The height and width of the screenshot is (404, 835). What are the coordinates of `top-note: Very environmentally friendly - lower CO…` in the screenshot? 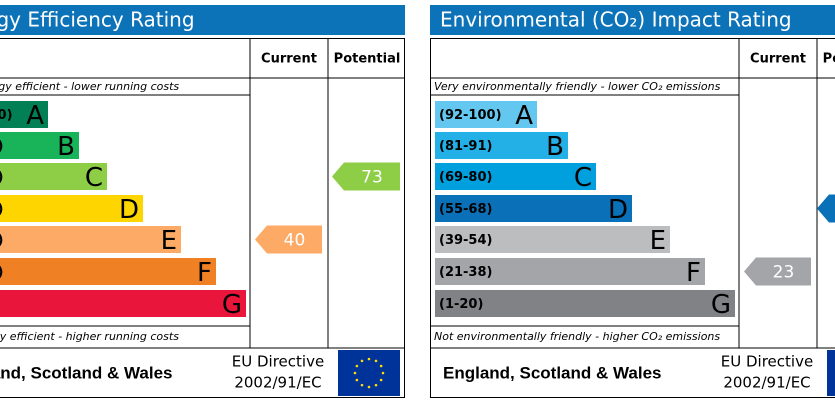 It's located at (577, 86).